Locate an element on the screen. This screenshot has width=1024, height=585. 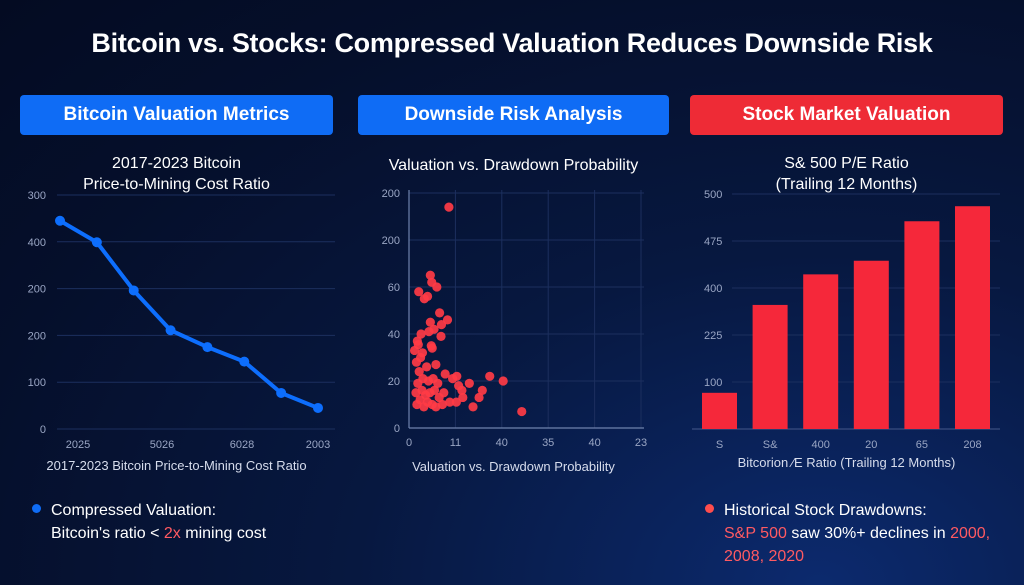
line-chart: 0 100 200 200 400 300 2025 5026 6028 2003 is located at coordinates (181, 320).